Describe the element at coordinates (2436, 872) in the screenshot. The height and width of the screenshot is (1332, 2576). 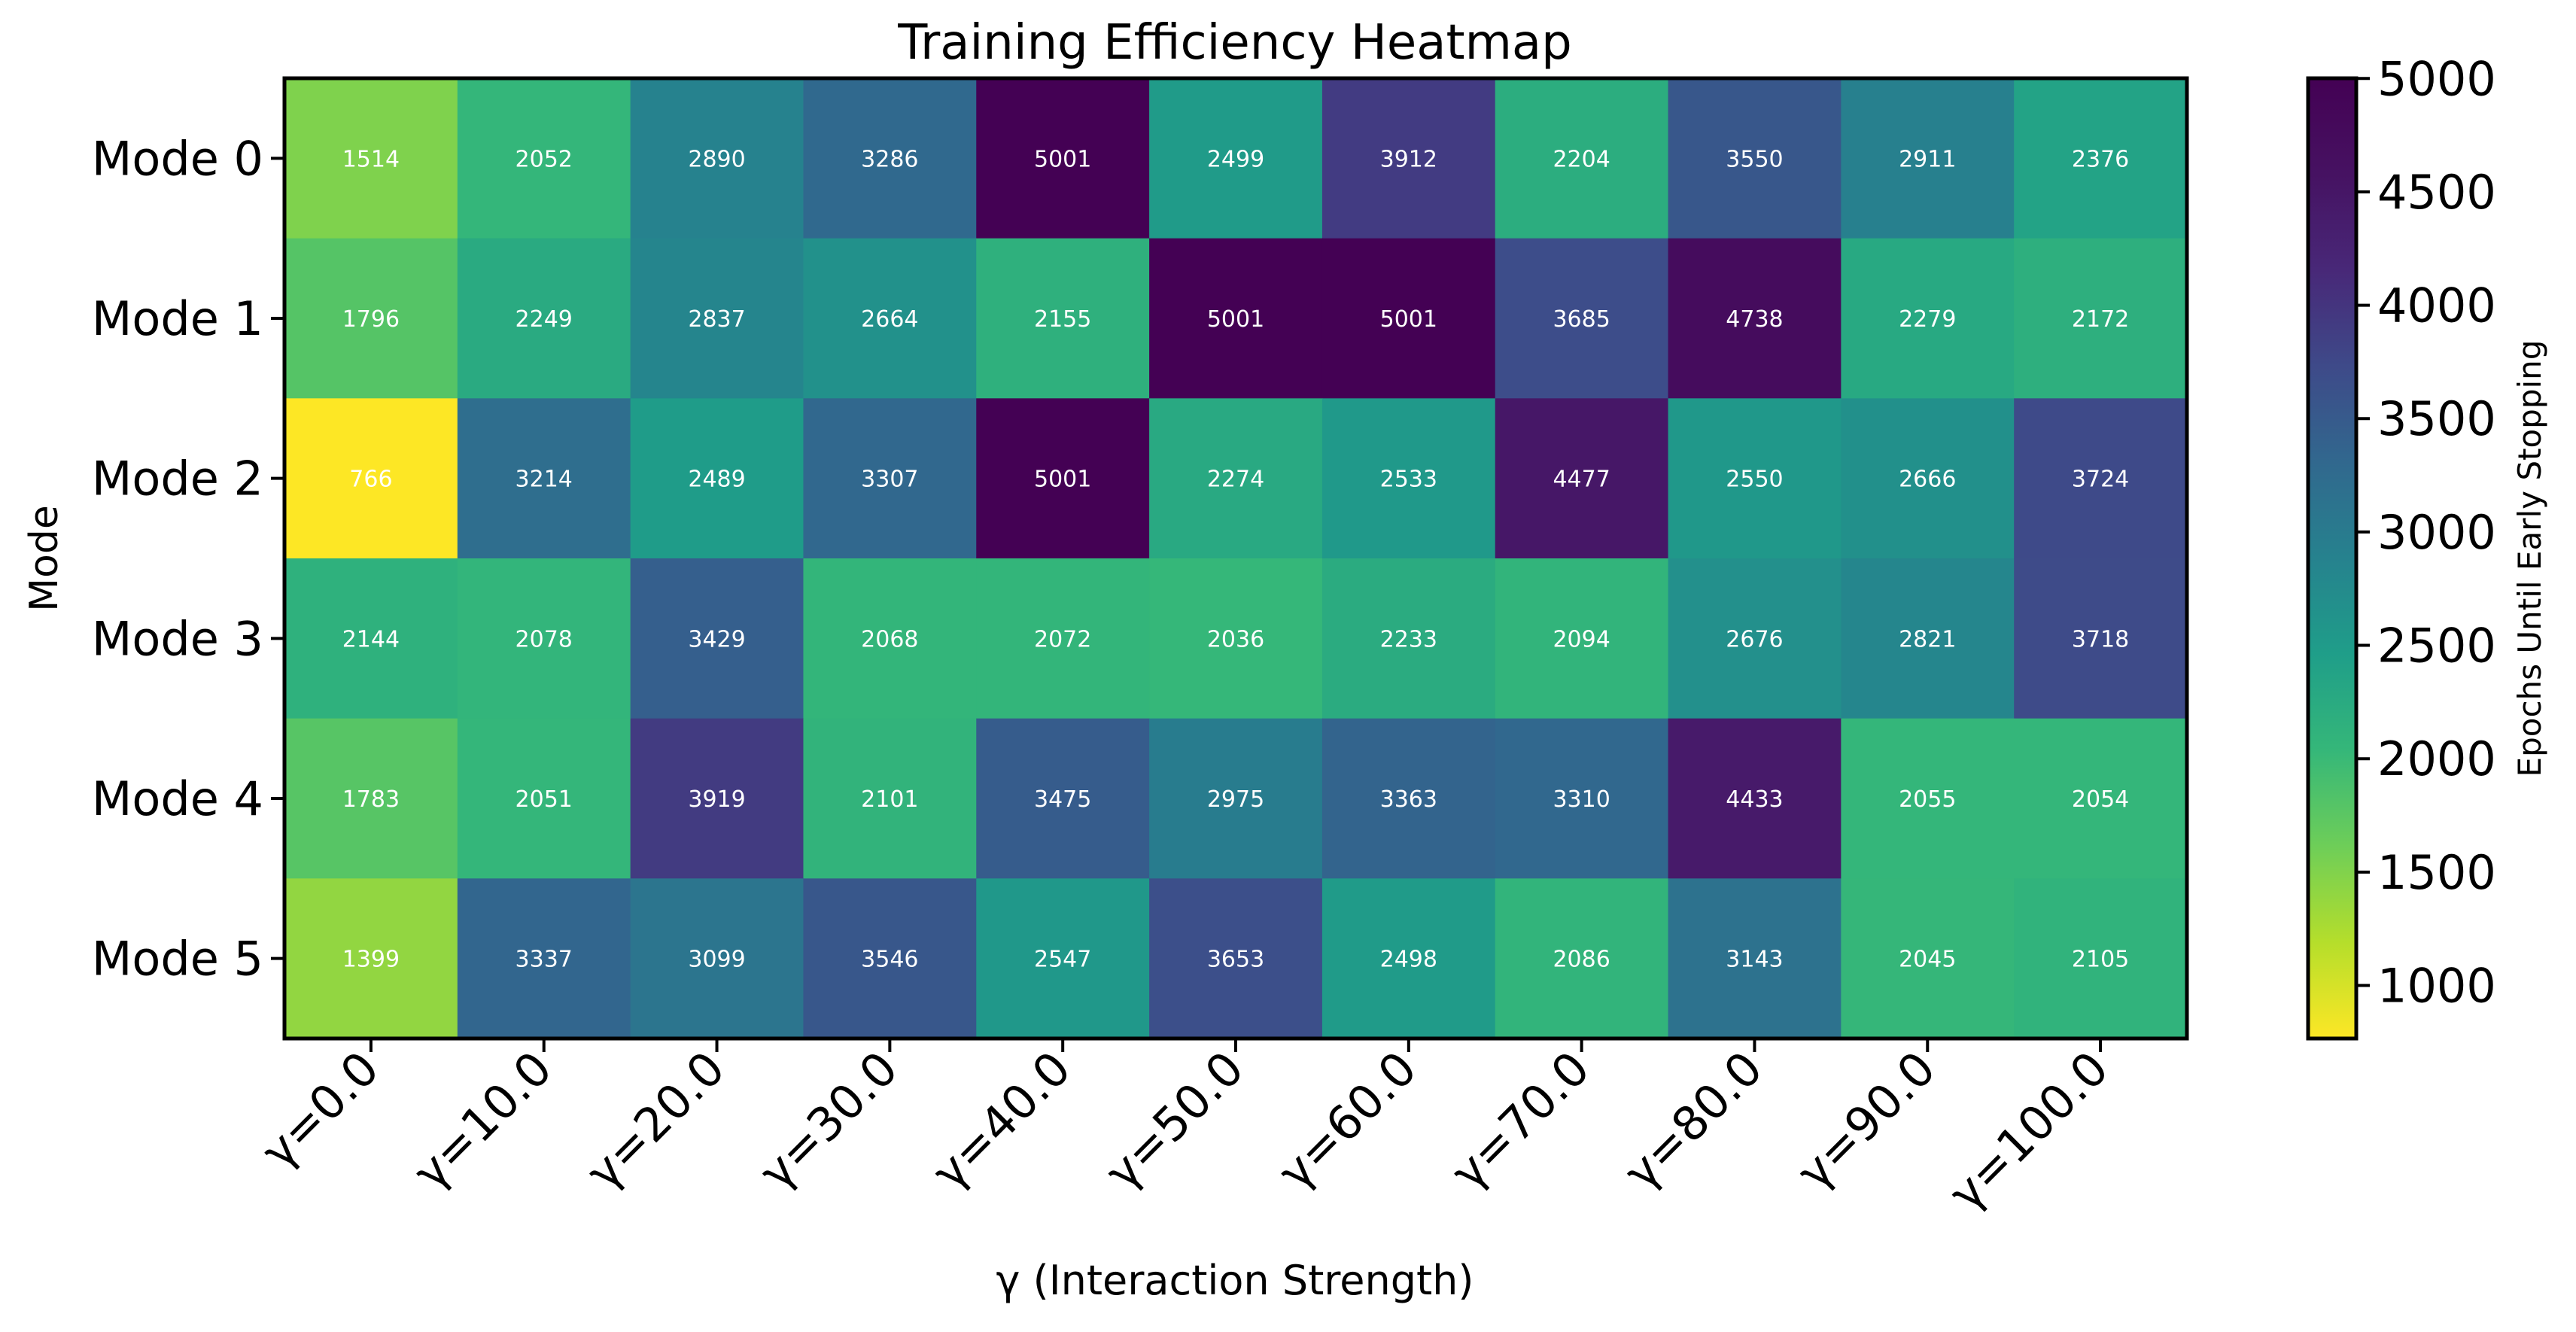
I see `colorbar-tick-label: 1500` at that location.